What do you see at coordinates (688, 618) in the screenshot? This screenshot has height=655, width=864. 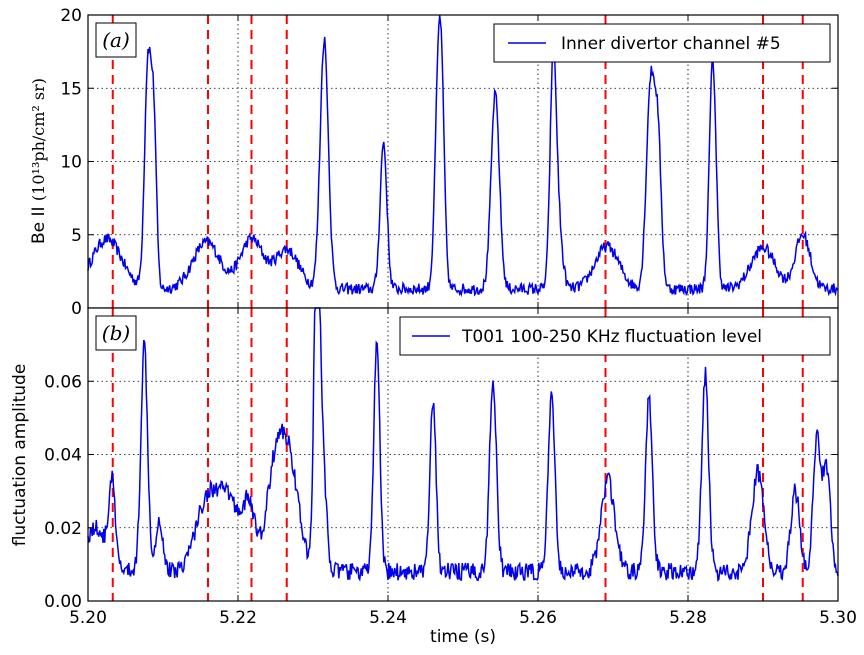 I see `x-tick-label: 5.28` at bounding box center [688, 618].